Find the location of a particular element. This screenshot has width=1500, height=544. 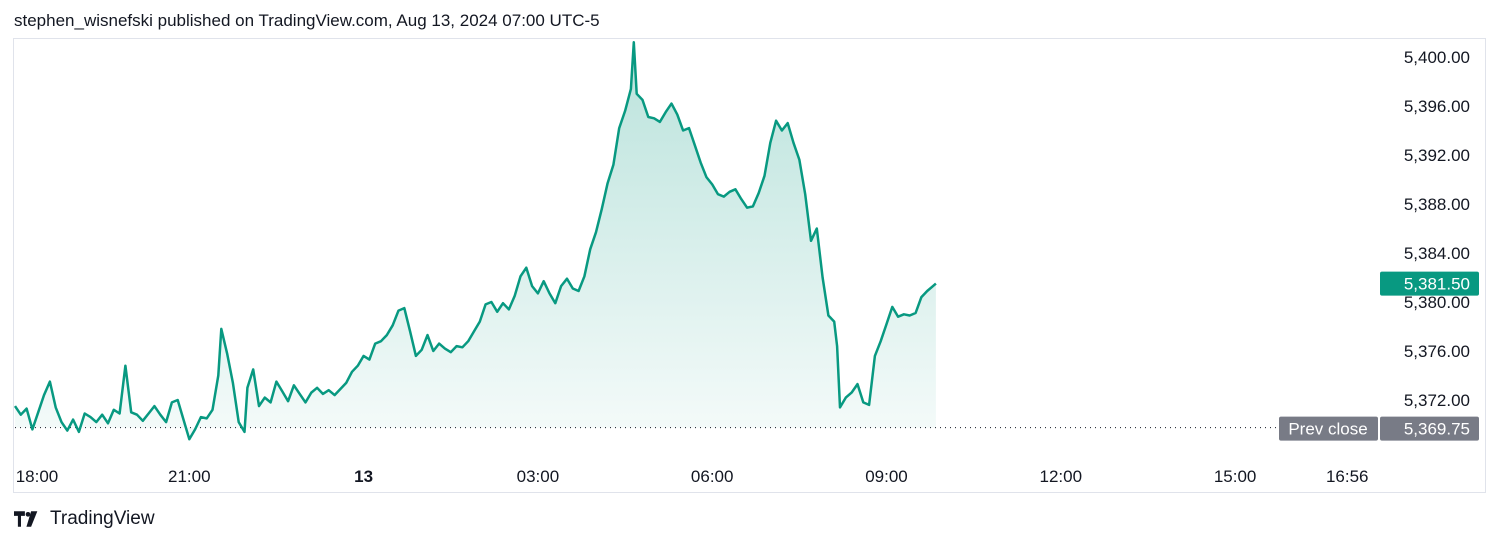

x-tick-label: 21:00 is located at coordinates (189, 476).